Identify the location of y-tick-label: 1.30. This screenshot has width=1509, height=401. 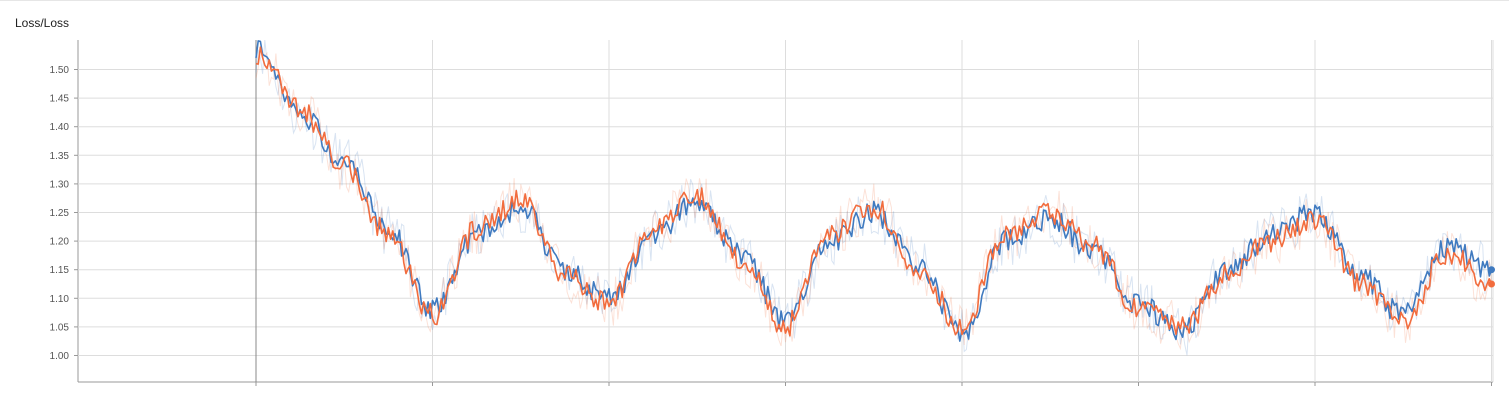
(60, 184).